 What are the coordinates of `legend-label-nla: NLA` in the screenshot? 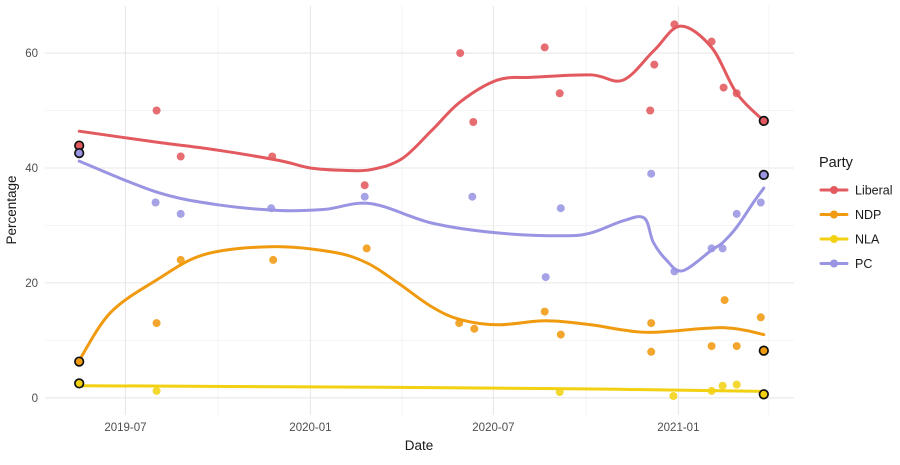 It's located at (867, 240).